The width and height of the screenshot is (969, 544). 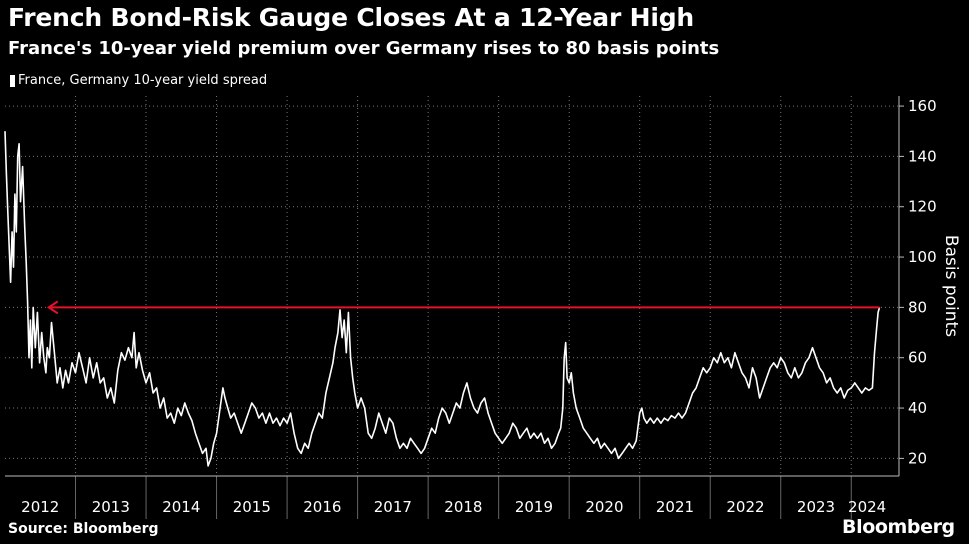 What do you see at coordinates (534, 507) in the screenshot?
I see `x-tick-label: 2019` at bounding box center [534, 507].